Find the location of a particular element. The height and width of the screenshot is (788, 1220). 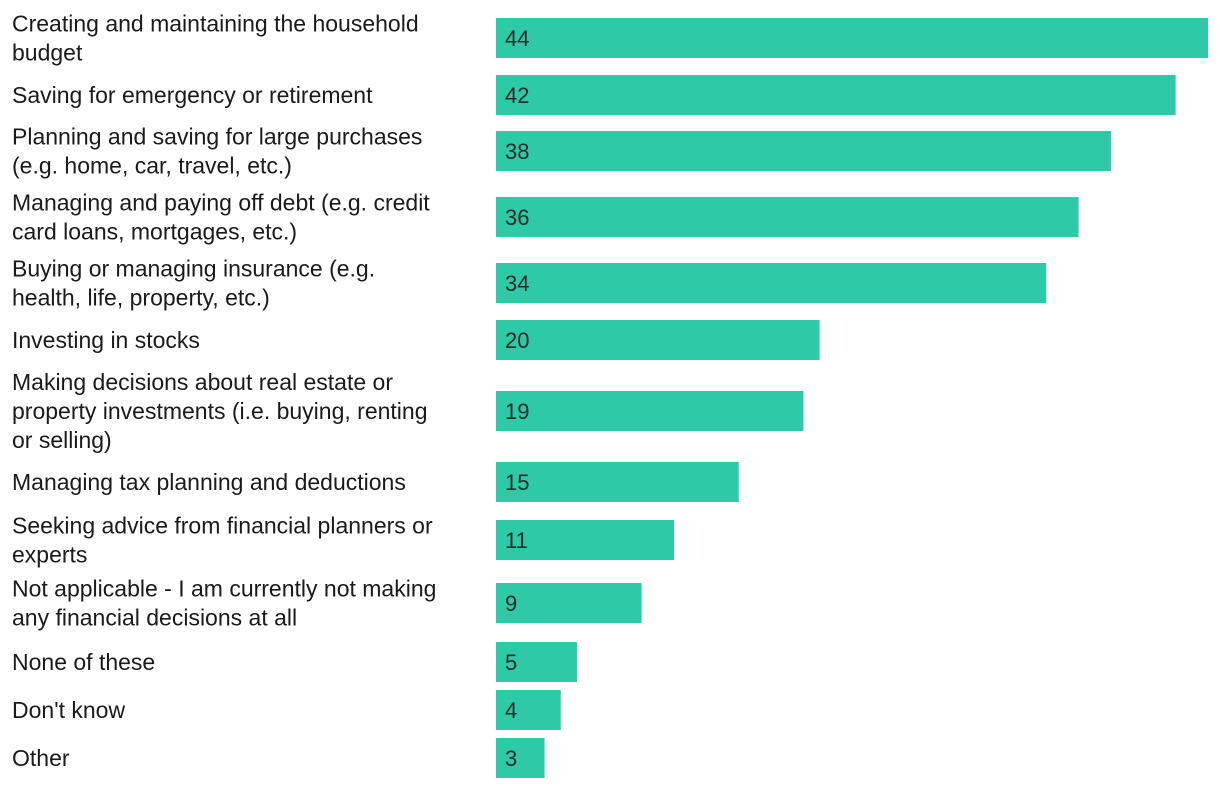

category-label-12: Other is located at coordinates (41, 758).